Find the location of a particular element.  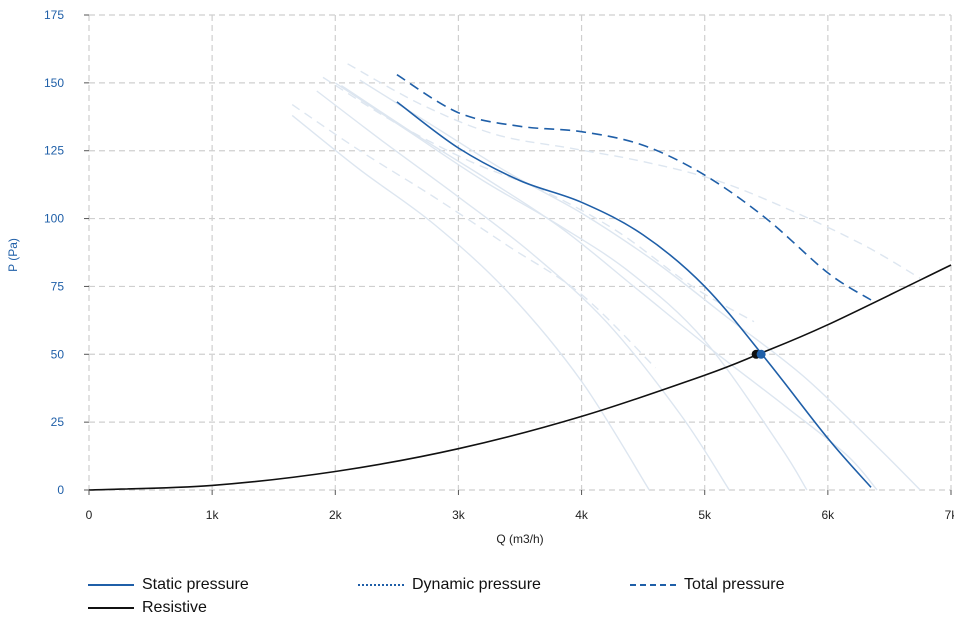

legend-item-static: Static pressure is located at coordinates (168, 585).